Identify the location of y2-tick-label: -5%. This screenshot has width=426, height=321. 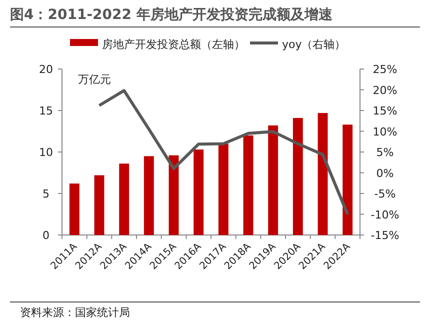
(385, 194).